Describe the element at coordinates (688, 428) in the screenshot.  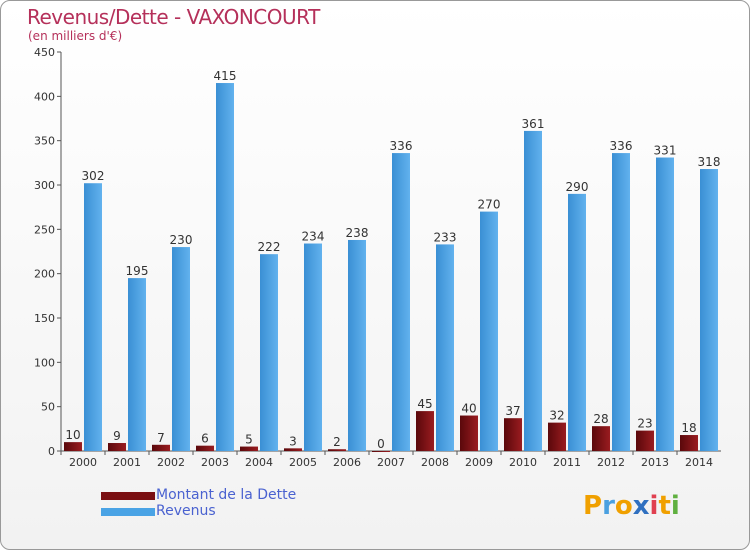
I see `data-label-debt: 18` at that location.